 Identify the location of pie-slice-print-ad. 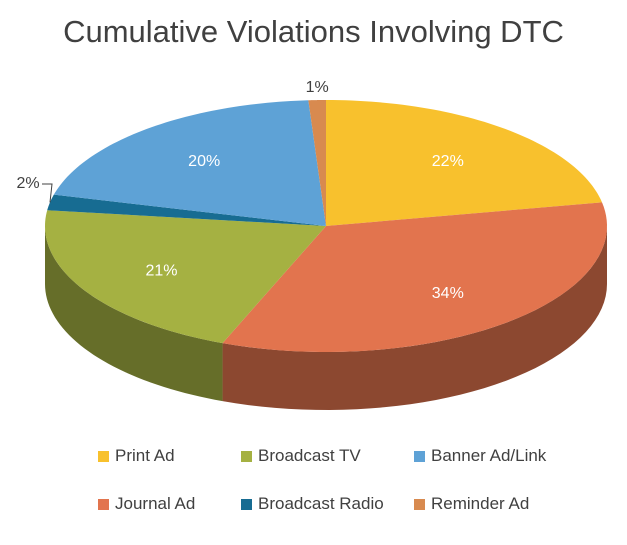
(464, 163).